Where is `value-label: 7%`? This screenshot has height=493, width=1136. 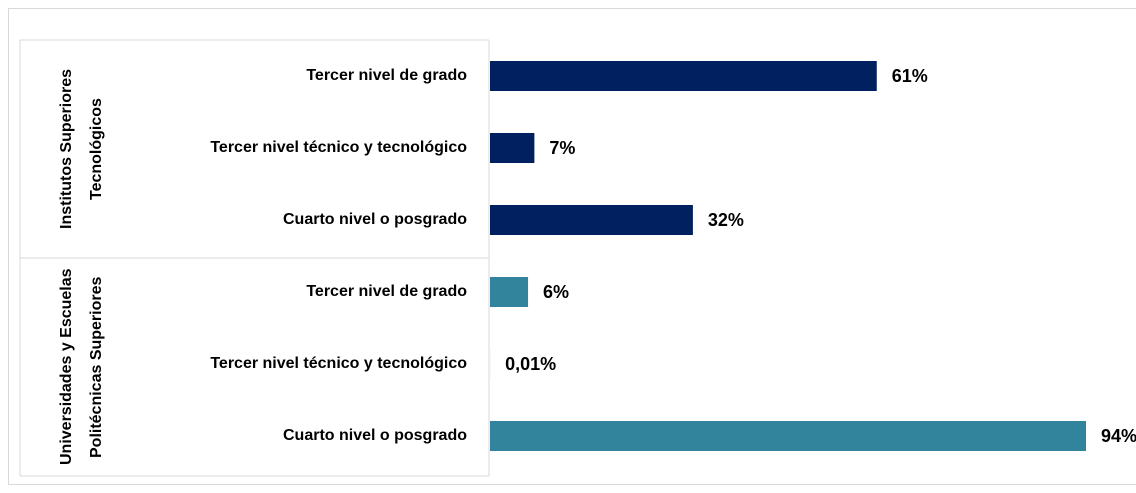 value-label: 7% is located at coordinates (562, 148).